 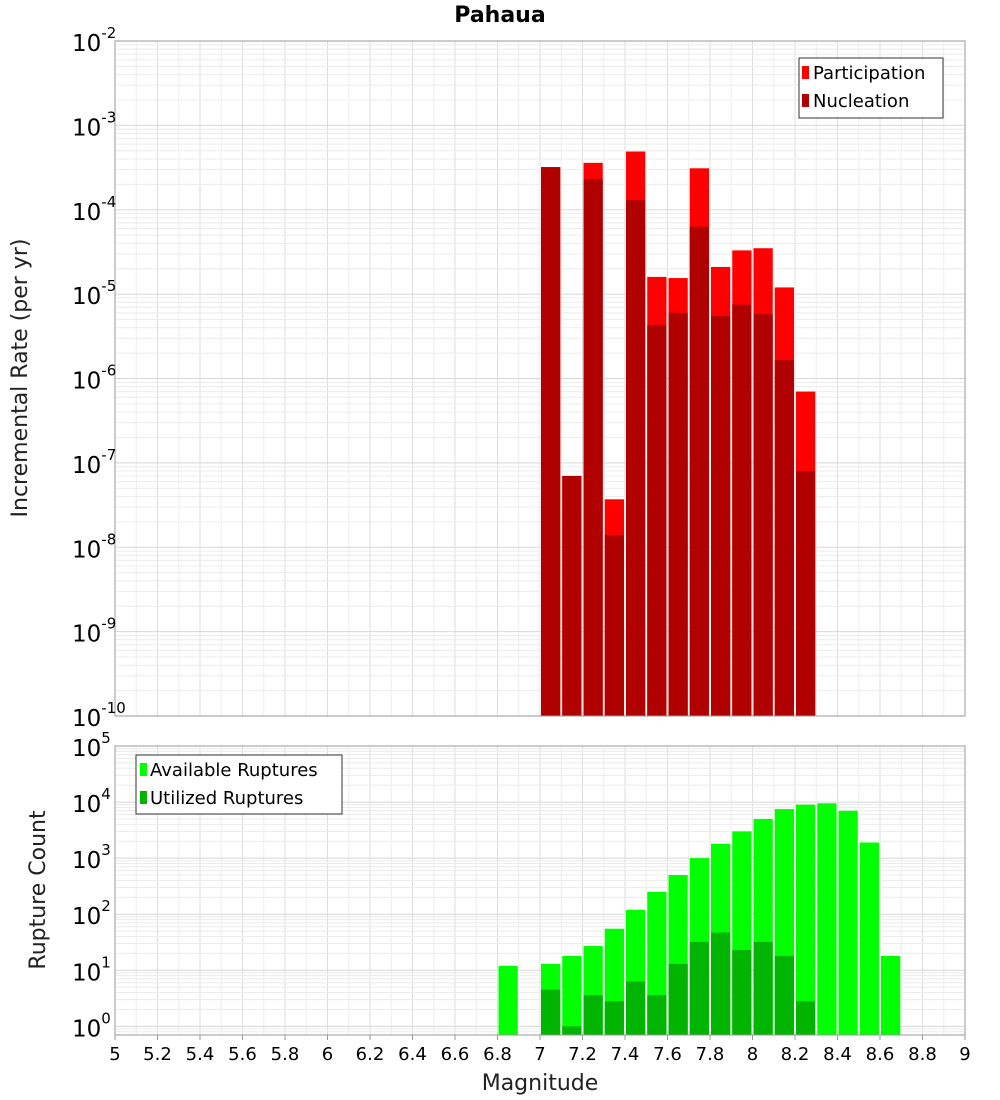 What do you see at coordinates (114, 1054) in the screenshot?
I see `x-tick-label: 5` at bounding box center [114, 1054].